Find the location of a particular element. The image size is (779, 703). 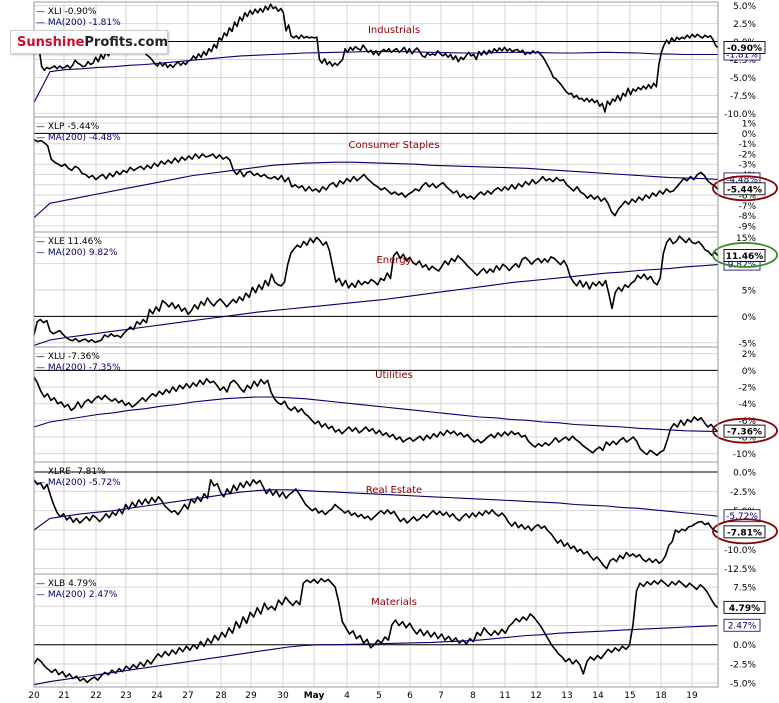

x-tick-label: 20 is located at coordinates (34, 696).